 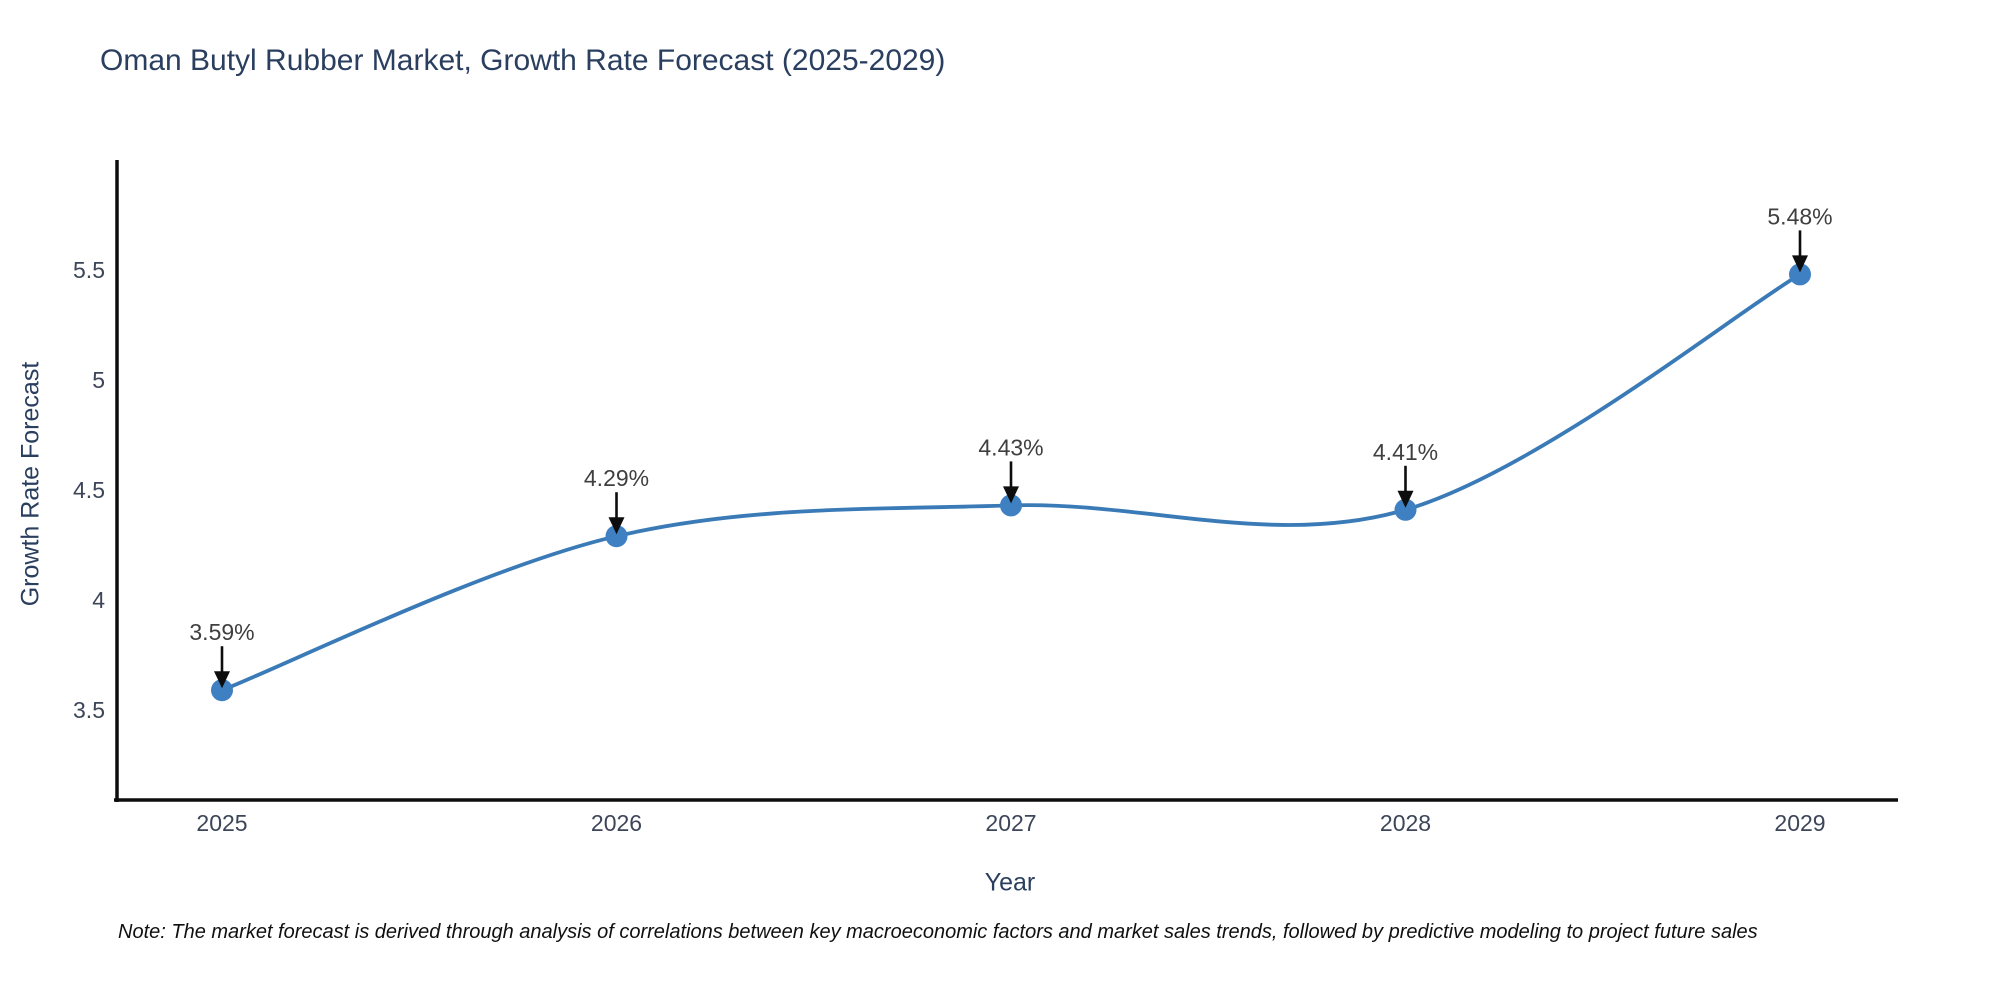 I want to click on y-tick-label: 5, so click(x=98, y=380).